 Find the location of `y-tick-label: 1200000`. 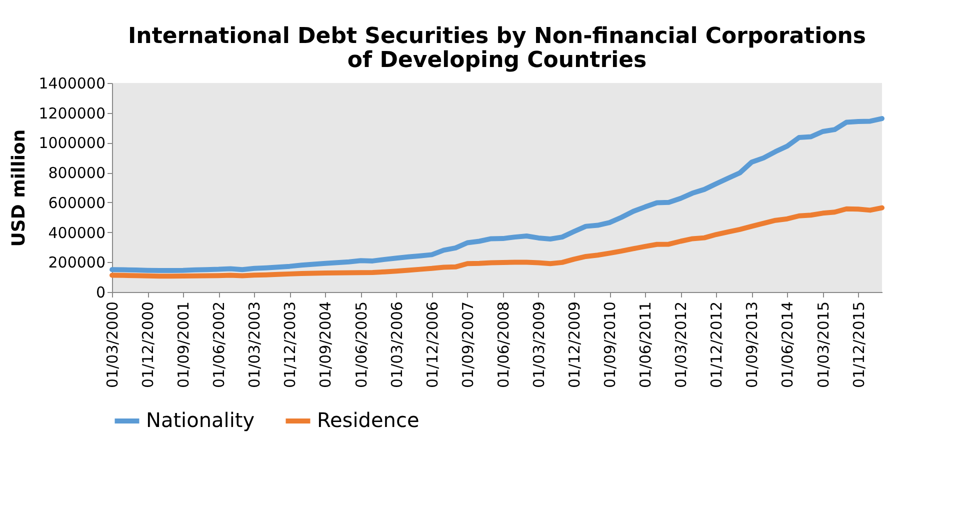

y-tick-label: 1200000 is located at coordinates (72, 113).